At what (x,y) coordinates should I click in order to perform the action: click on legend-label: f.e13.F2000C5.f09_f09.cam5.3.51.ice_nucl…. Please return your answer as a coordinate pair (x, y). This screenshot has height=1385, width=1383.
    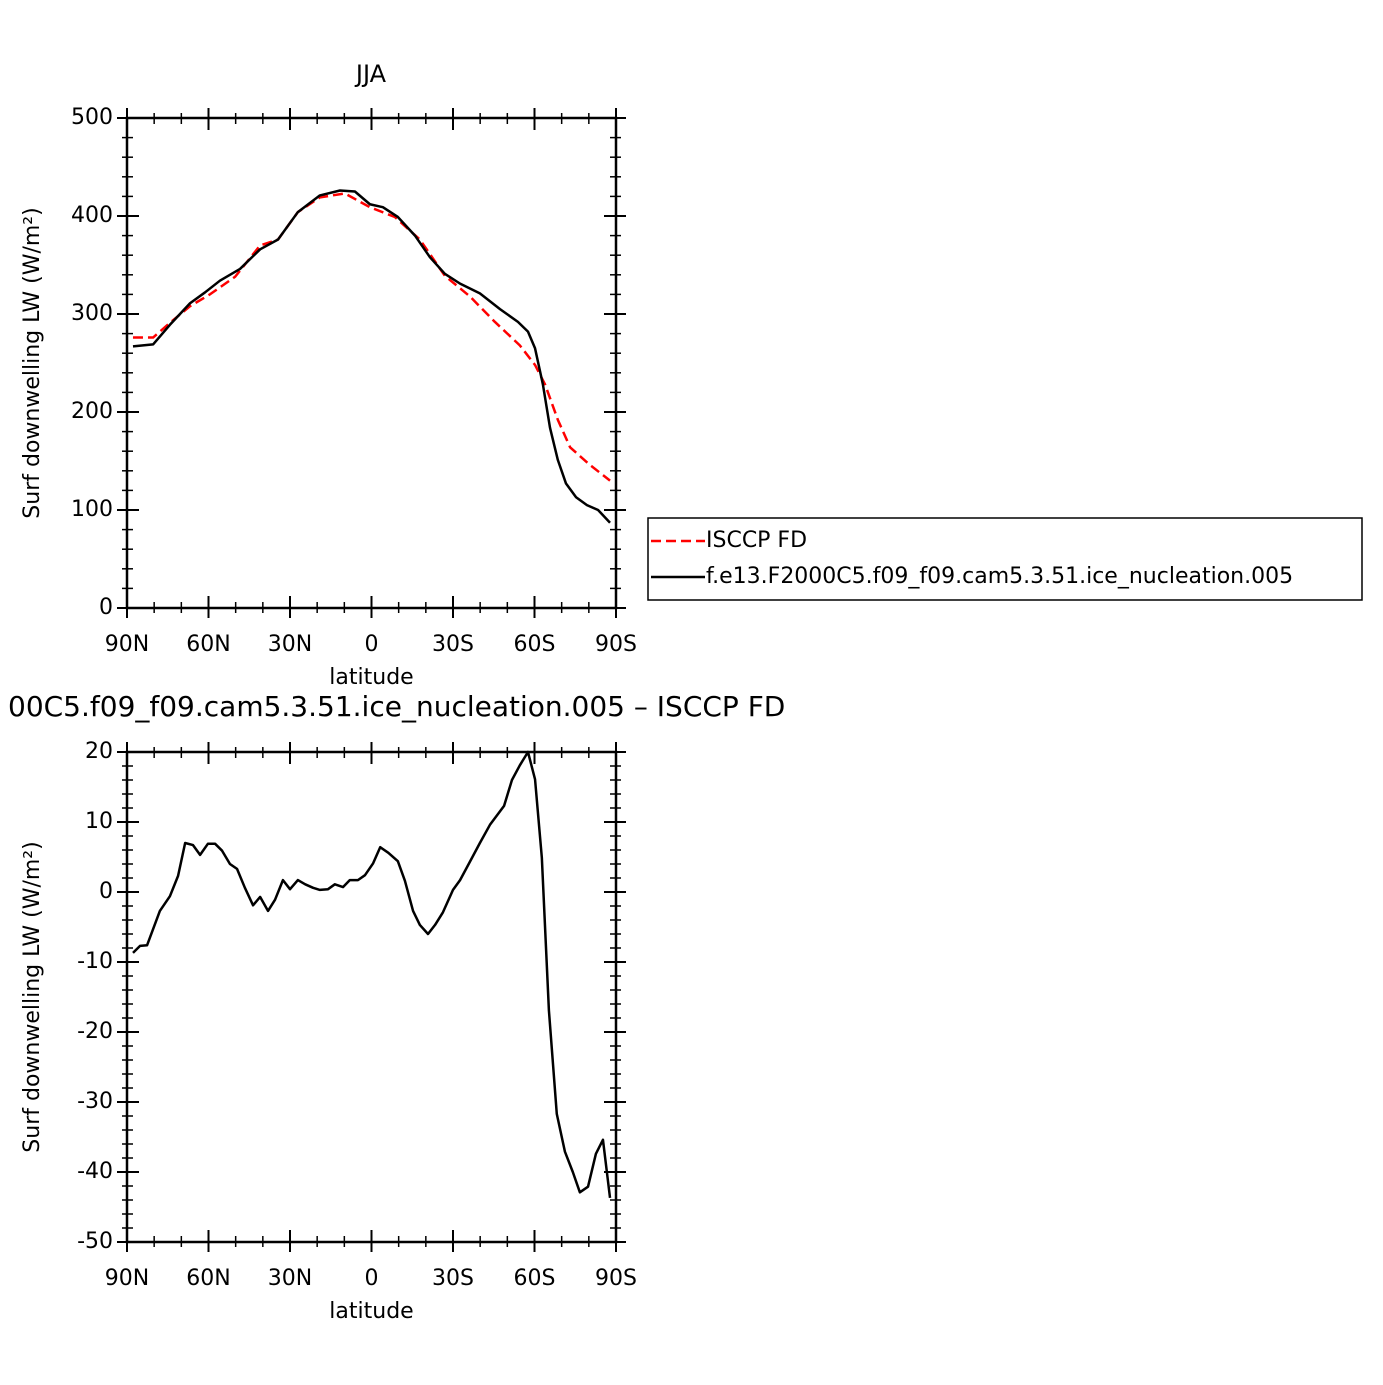
    Looking at the image, I should click on (999, 576).